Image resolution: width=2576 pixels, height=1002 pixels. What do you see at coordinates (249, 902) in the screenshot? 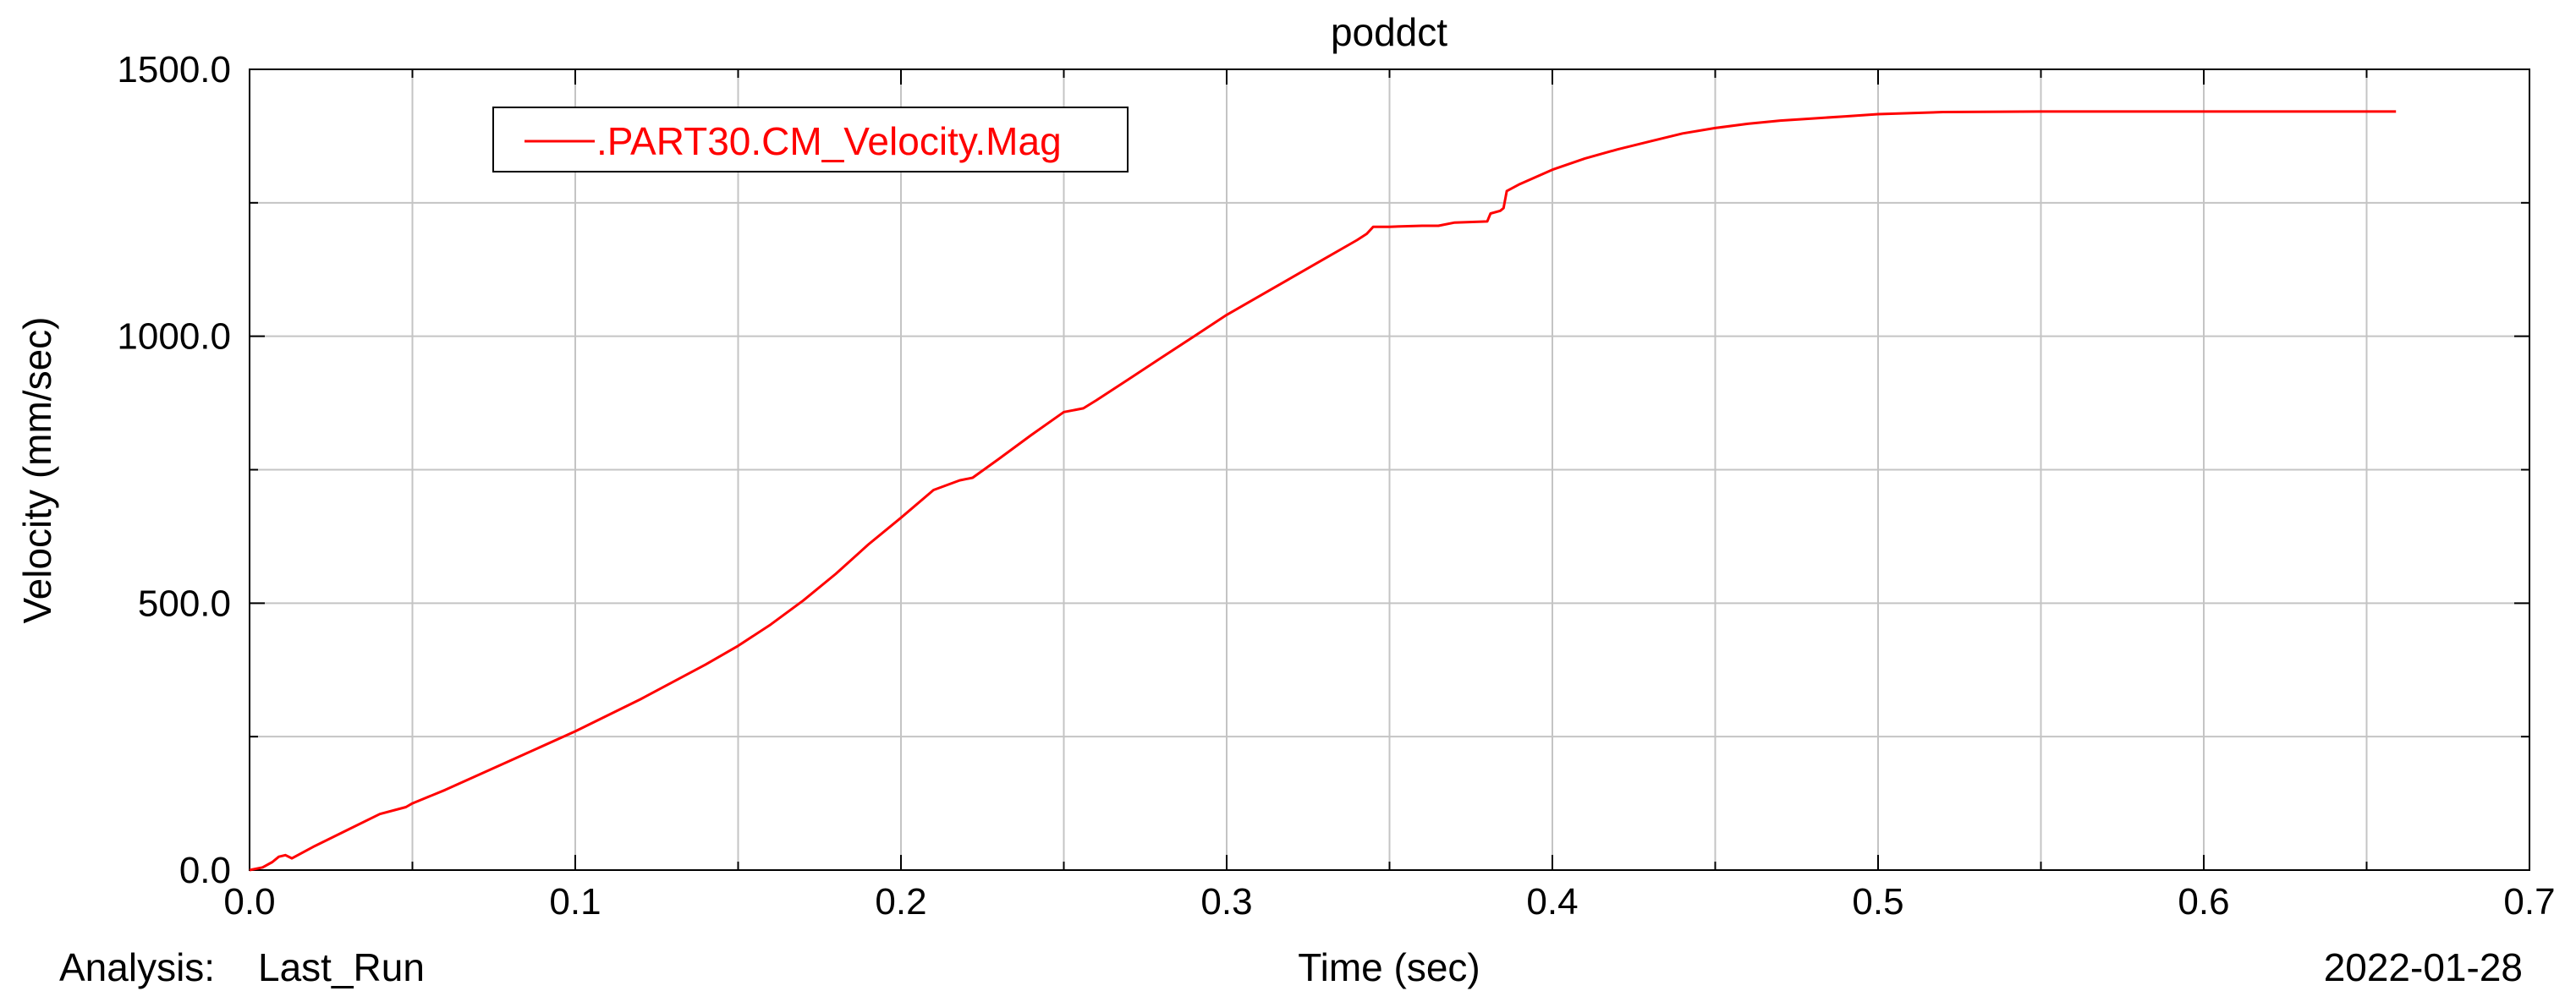
I see `x-tick-label: 0.0` at bounding box center [249, 902].